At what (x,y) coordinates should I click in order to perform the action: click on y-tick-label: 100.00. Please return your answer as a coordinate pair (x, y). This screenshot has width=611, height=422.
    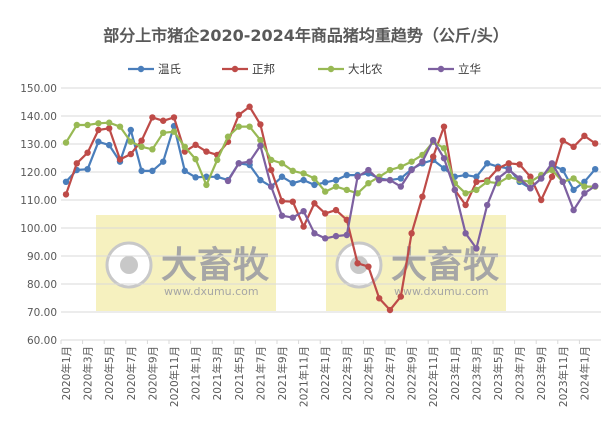
    Looking at the image, I should click on (38, 229).